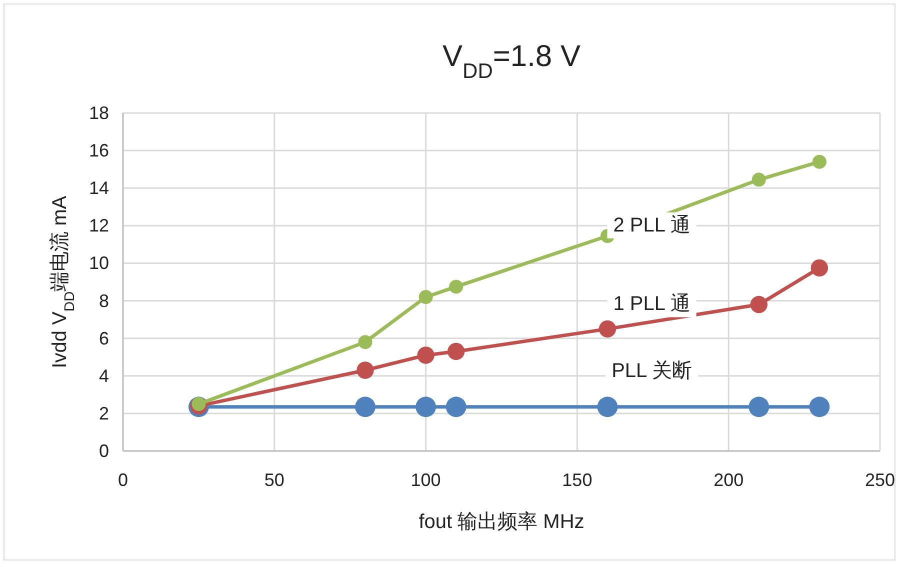 This screenshot has width=899, height=564. I want to click on x-tick-label: 150, so click(577, 480).